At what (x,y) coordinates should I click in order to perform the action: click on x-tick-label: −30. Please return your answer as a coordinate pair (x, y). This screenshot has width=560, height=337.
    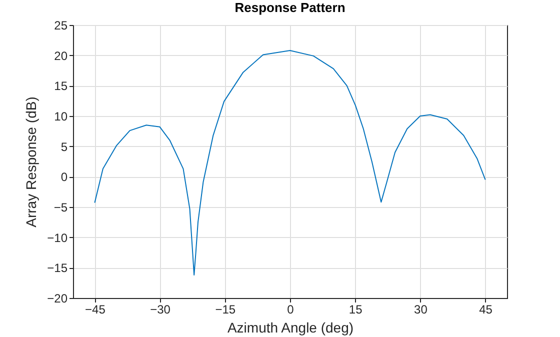
    Looking at the image, I should click on (160, 309).